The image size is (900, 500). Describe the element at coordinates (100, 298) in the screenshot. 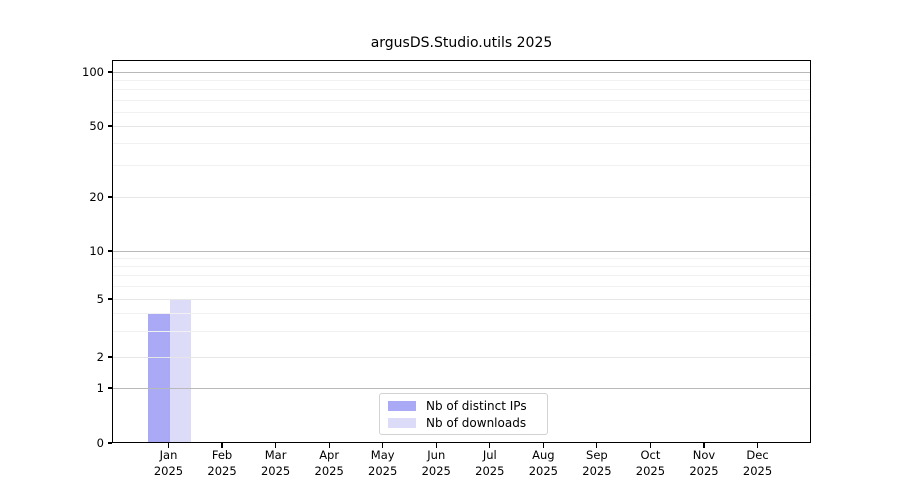

I see `y-tick-label: 5` at that location.